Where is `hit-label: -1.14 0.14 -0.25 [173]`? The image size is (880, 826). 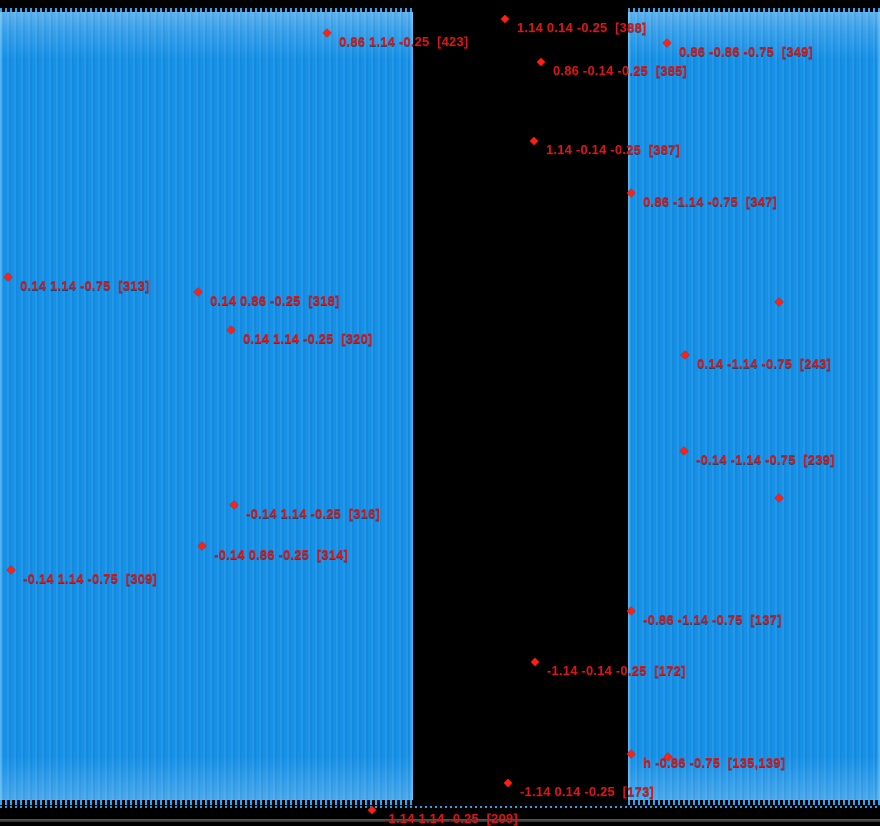 hit-label: -1.14 0.14 -0.25 [173] is located at coordinates (587, 791).